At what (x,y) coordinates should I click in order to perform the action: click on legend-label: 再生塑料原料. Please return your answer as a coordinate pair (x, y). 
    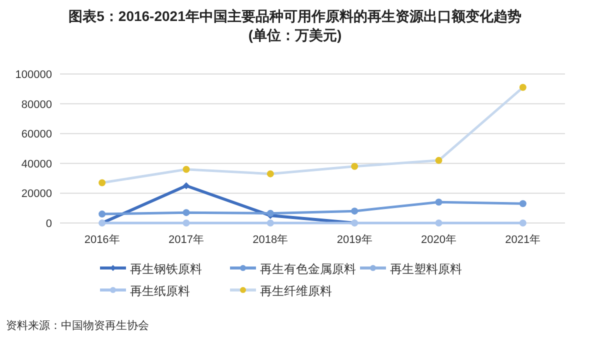
    Looking at the image, I should click on (426, 269).